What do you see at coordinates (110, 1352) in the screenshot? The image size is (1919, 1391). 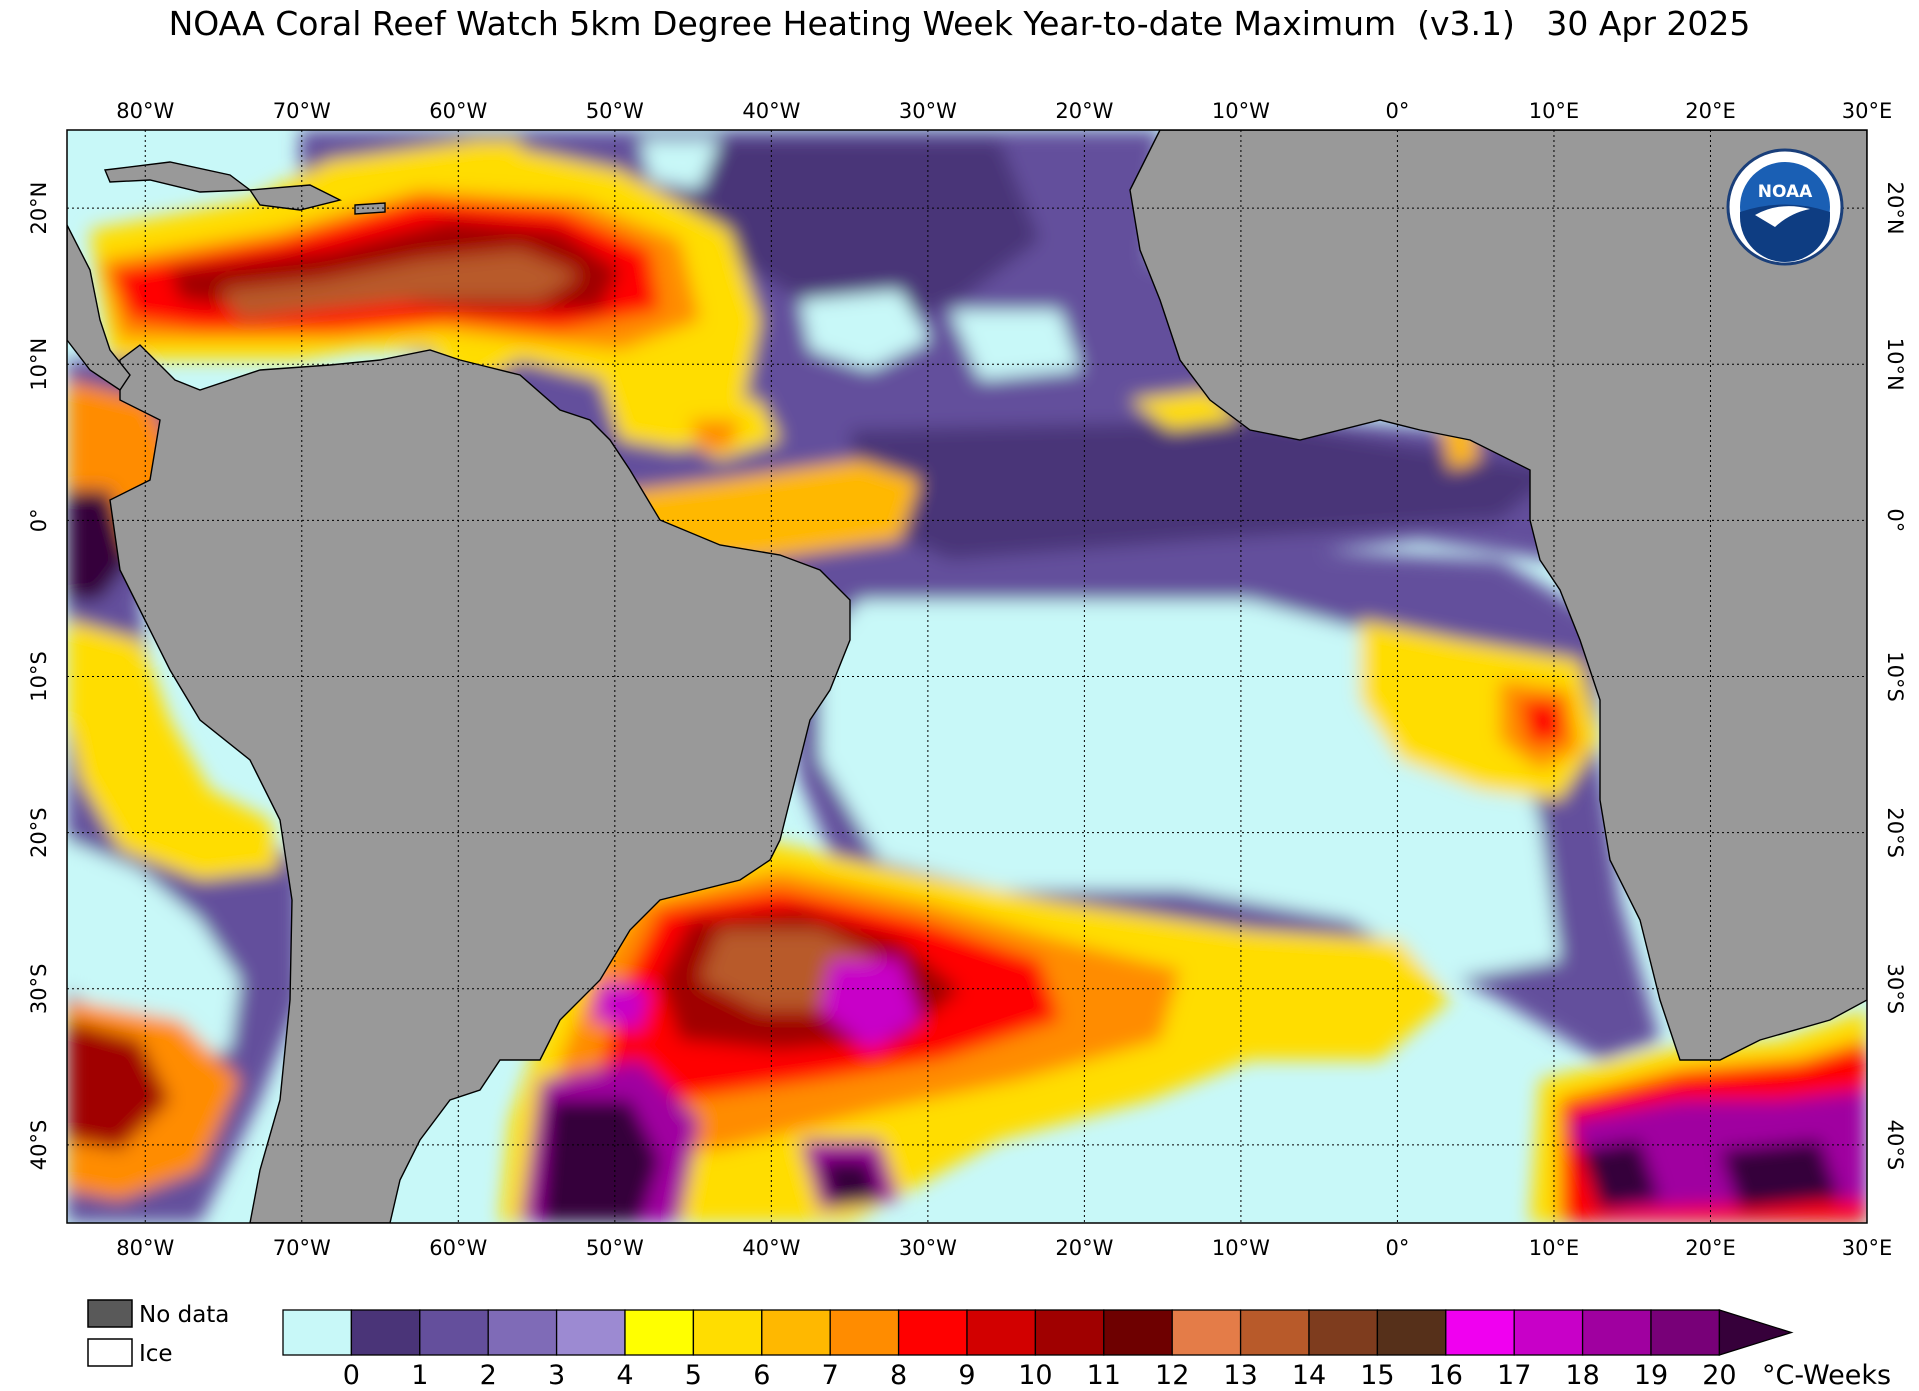 I see `ice-swatch` at bounding box center [110, 1352].